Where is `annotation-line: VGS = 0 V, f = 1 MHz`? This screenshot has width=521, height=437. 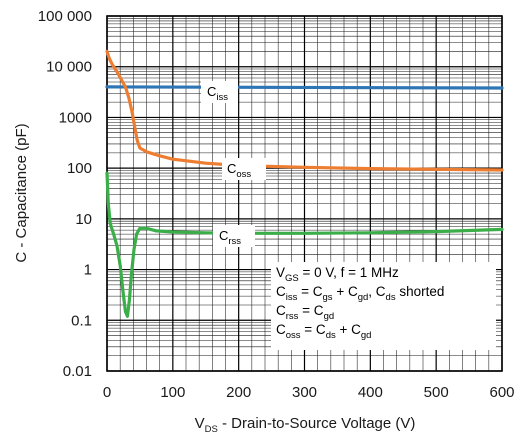
annotation-line: VGS = 0 V, f = 1 MHz is located at coordinates (337, 274).